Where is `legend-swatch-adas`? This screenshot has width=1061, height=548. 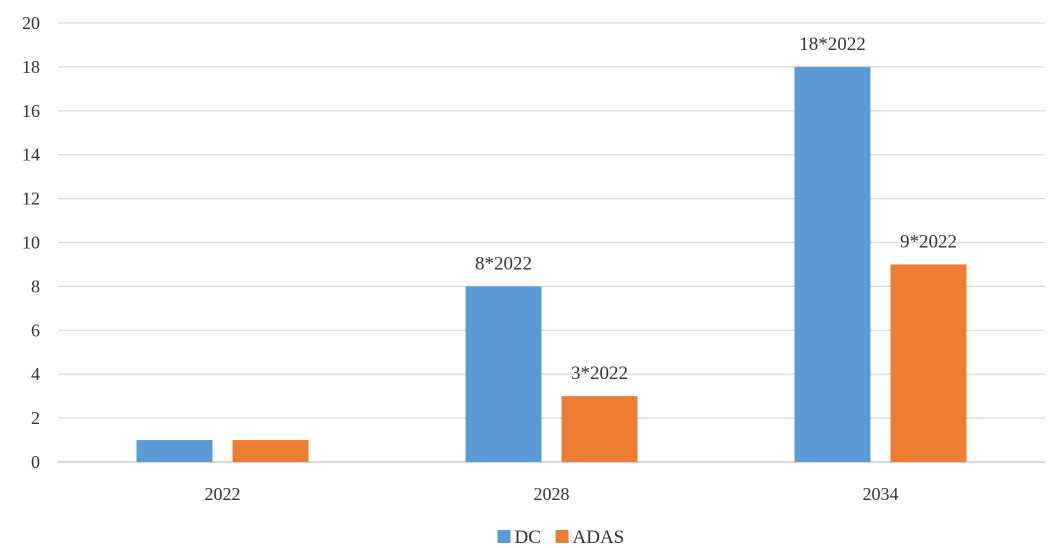
legend-swatch-adas is located at coordinates (562, 536).